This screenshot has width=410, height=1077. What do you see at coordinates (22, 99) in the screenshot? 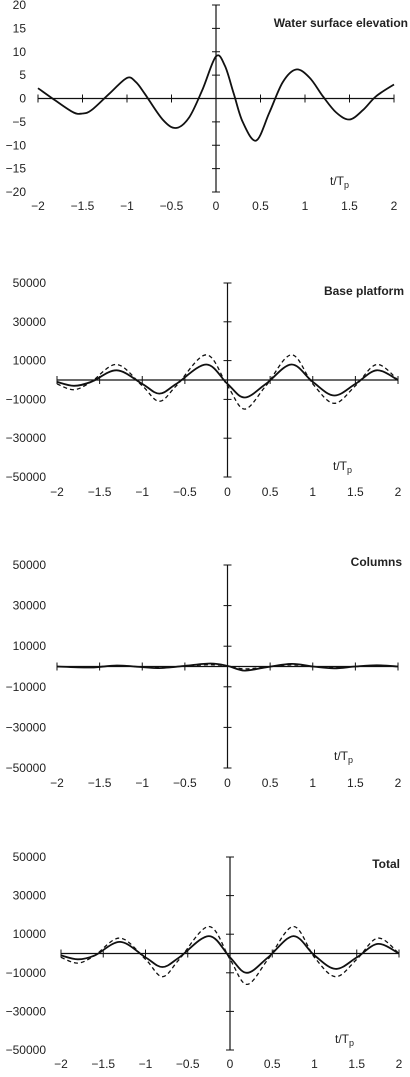
I see `y-tick-label: 0` at bounding box center [22, 99].